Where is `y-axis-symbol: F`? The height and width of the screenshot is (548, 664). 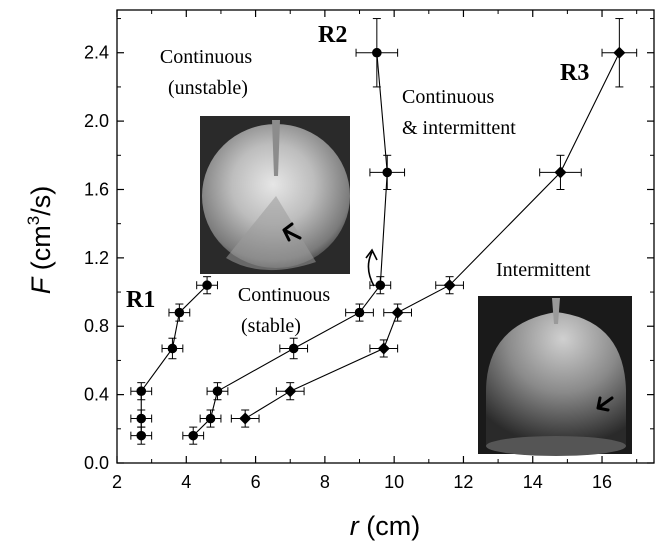 y-axis-symbol: F is located at coordinates (41, 285).